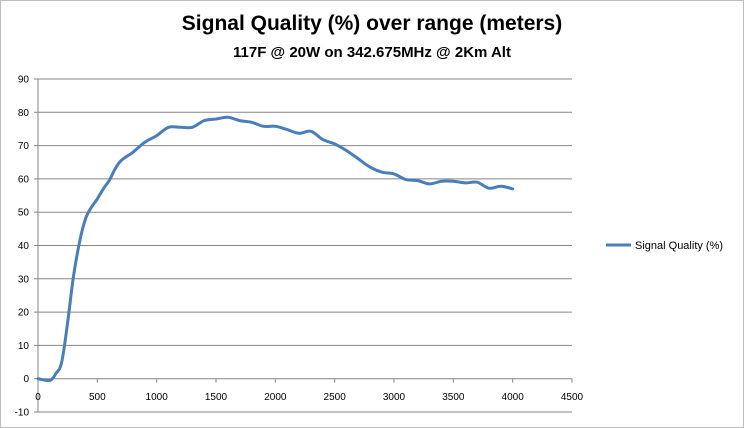 The width and height of the screenshot is (744, 428). What do you see at coordinates (513, 397) in the screenshot?
I see `x-tick-label: 4000` at bounding box center [513, 397].